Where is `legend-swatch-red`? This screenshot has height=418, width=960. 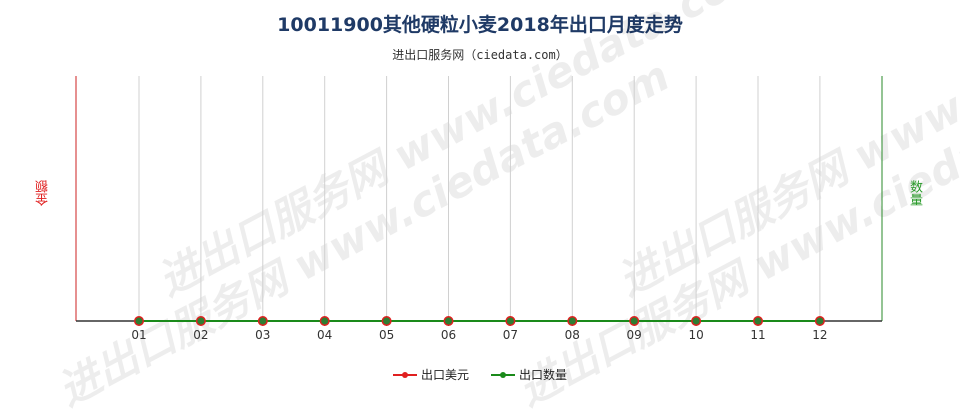 legend-swatch-red is located at coordinates (404, 375).